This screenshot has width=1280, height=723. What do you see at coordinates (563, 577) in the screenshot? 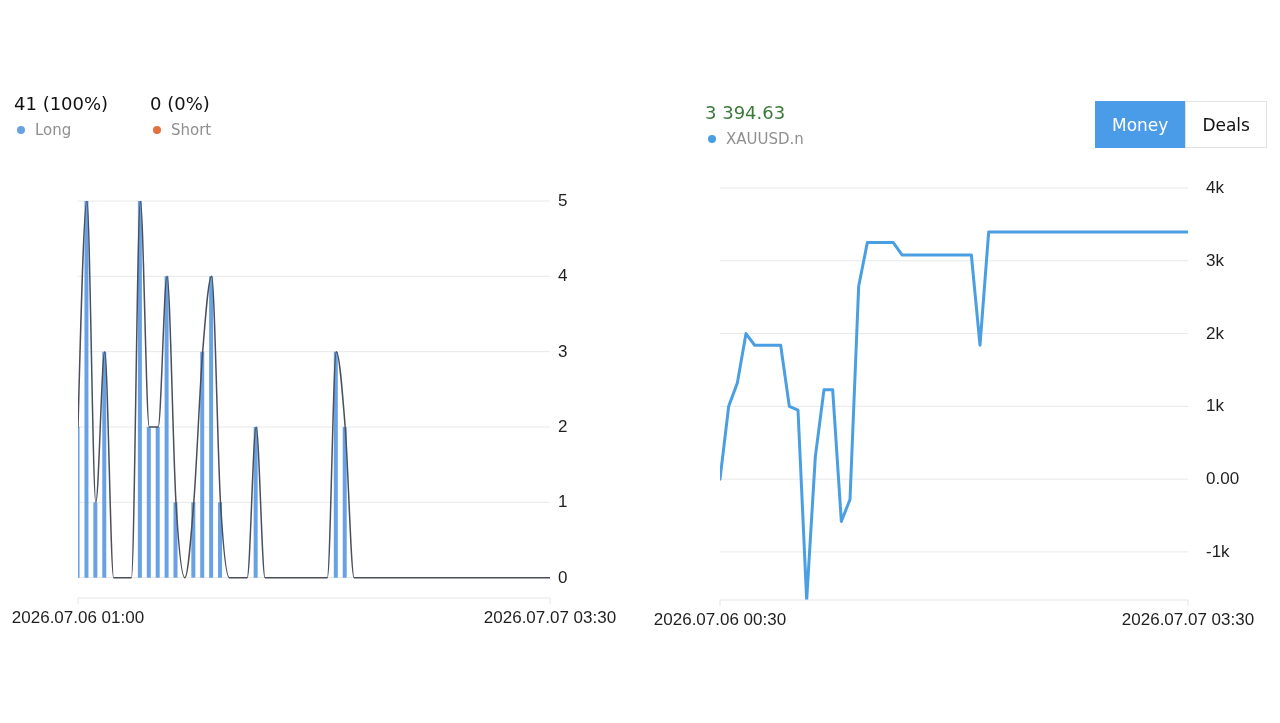
I see `y-tick-label: 0` at bounding box center [563, 577].